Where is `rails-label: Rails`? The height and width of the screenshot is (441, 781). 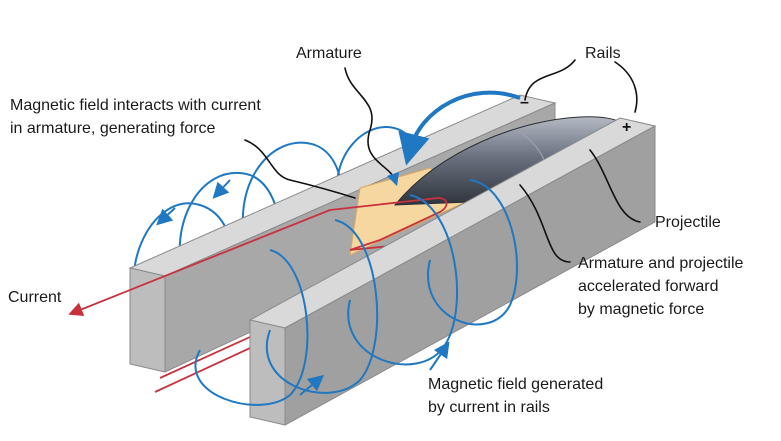
rails-label: Rails is located at coordinates (603, 53).